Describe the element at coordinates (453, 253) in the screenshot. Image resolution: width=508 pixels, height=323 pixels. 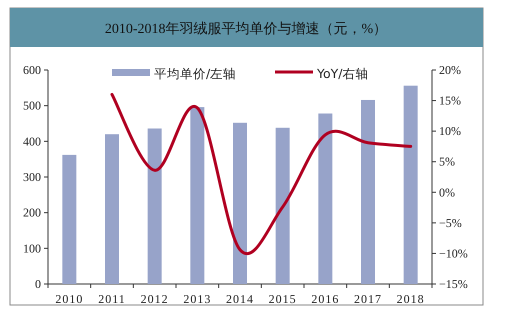
I see `y2-tick-label: −10%` at that location.